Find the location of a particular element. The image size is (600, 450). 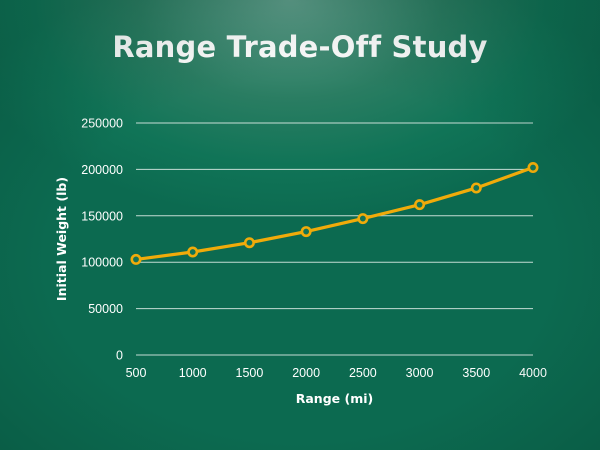

x-tick-label: 2000 is located at coordinates (306, 373).